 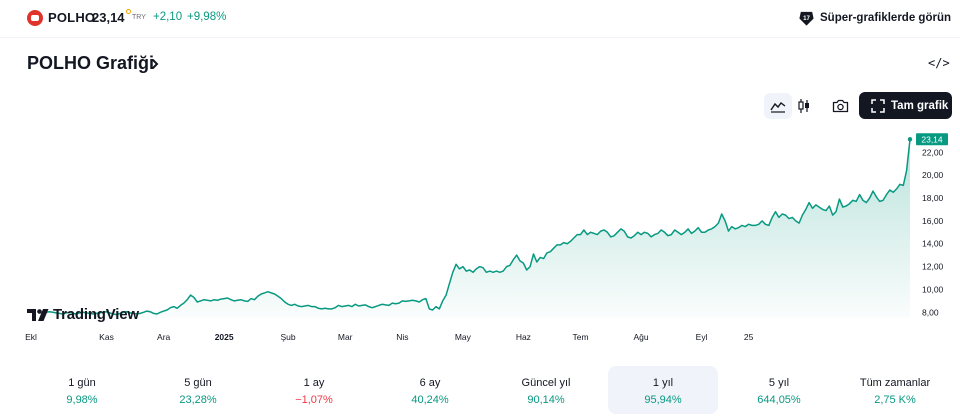 I want to click on y-tick-label: 22,00, so click(x=933, y=152).